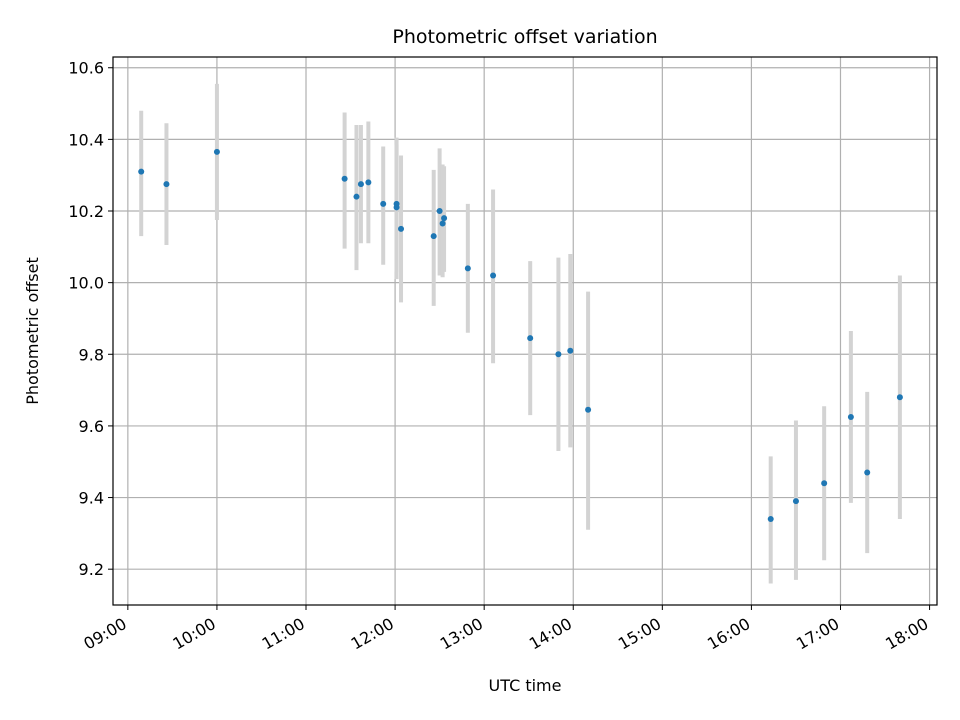 The image size is (960, 720). Describe the element at coordinates (524, 37) in the screenshot. I see `chart-title: Photometric offset variation` at that location.